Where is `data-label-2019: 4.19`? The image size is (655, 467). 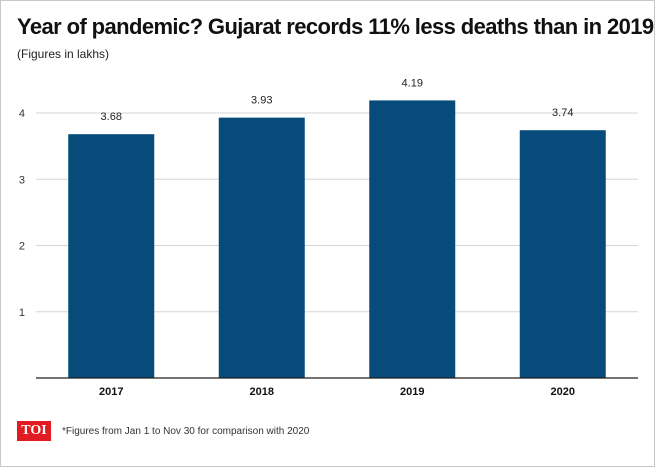
data-label-2019: 4.19 is located at coordinates (412, 83).